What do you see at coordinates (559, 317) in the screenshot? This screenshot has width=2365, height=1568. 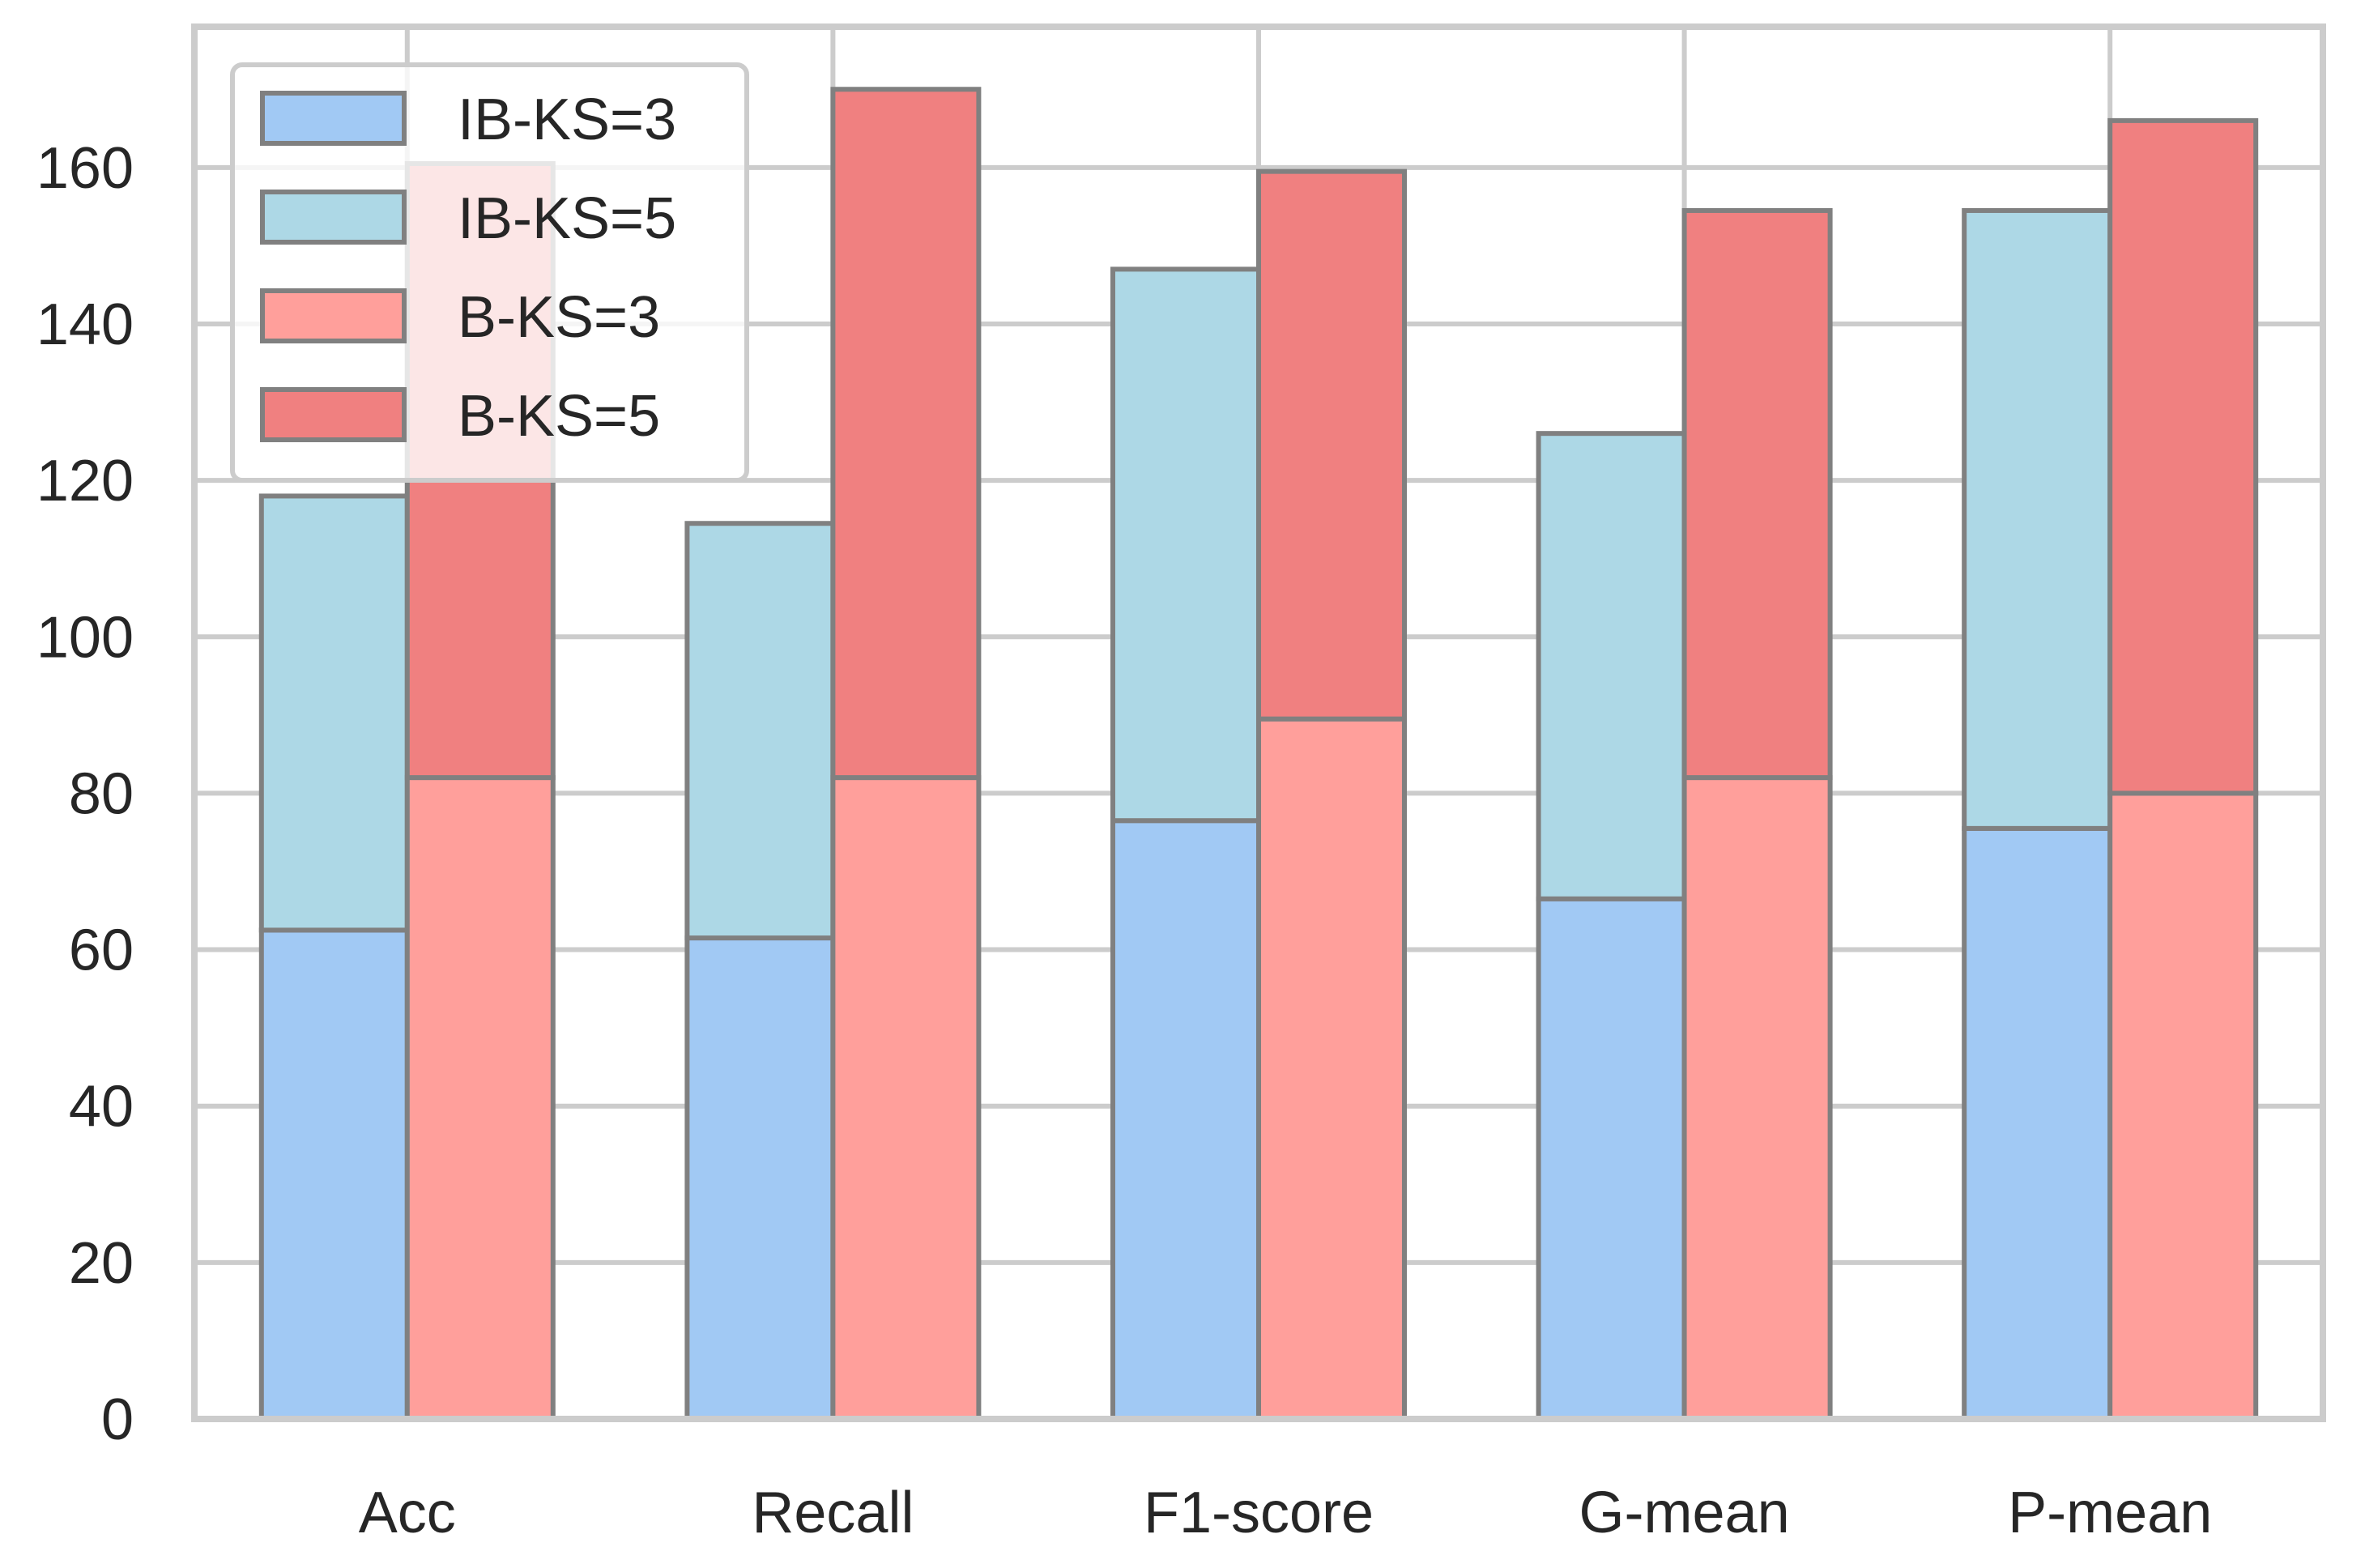 I see `legend-label-b-ks-3: B-KS=3` at bounding box center [559, 317].